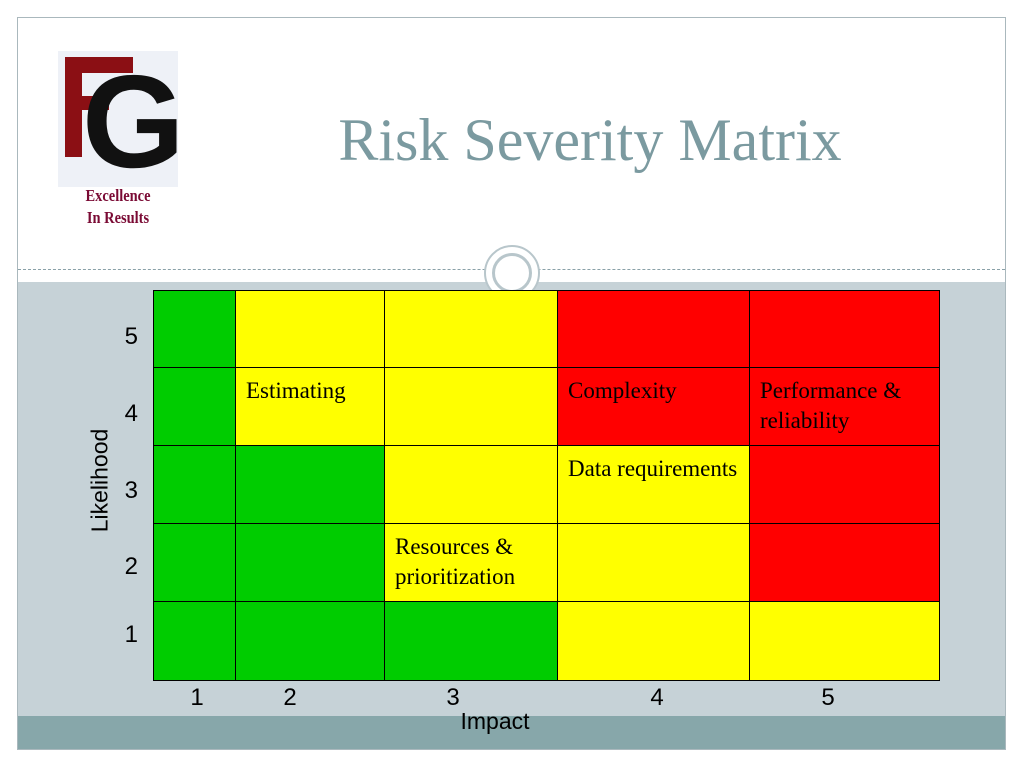  I want to click on logo-tagline: Excellence In Results, so click(118, 207).